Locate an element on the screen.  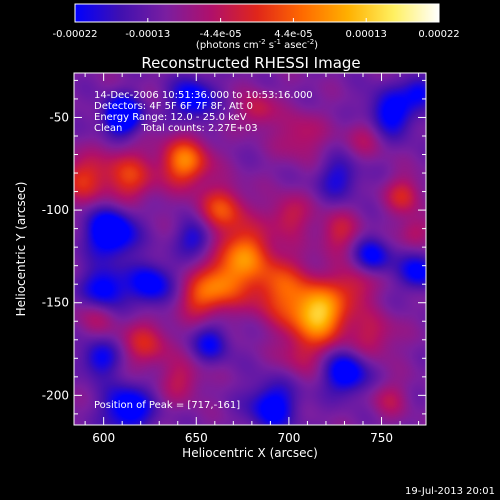
plot-title: Reconstructed RHESSI Image is located at coordinates (250, 63).